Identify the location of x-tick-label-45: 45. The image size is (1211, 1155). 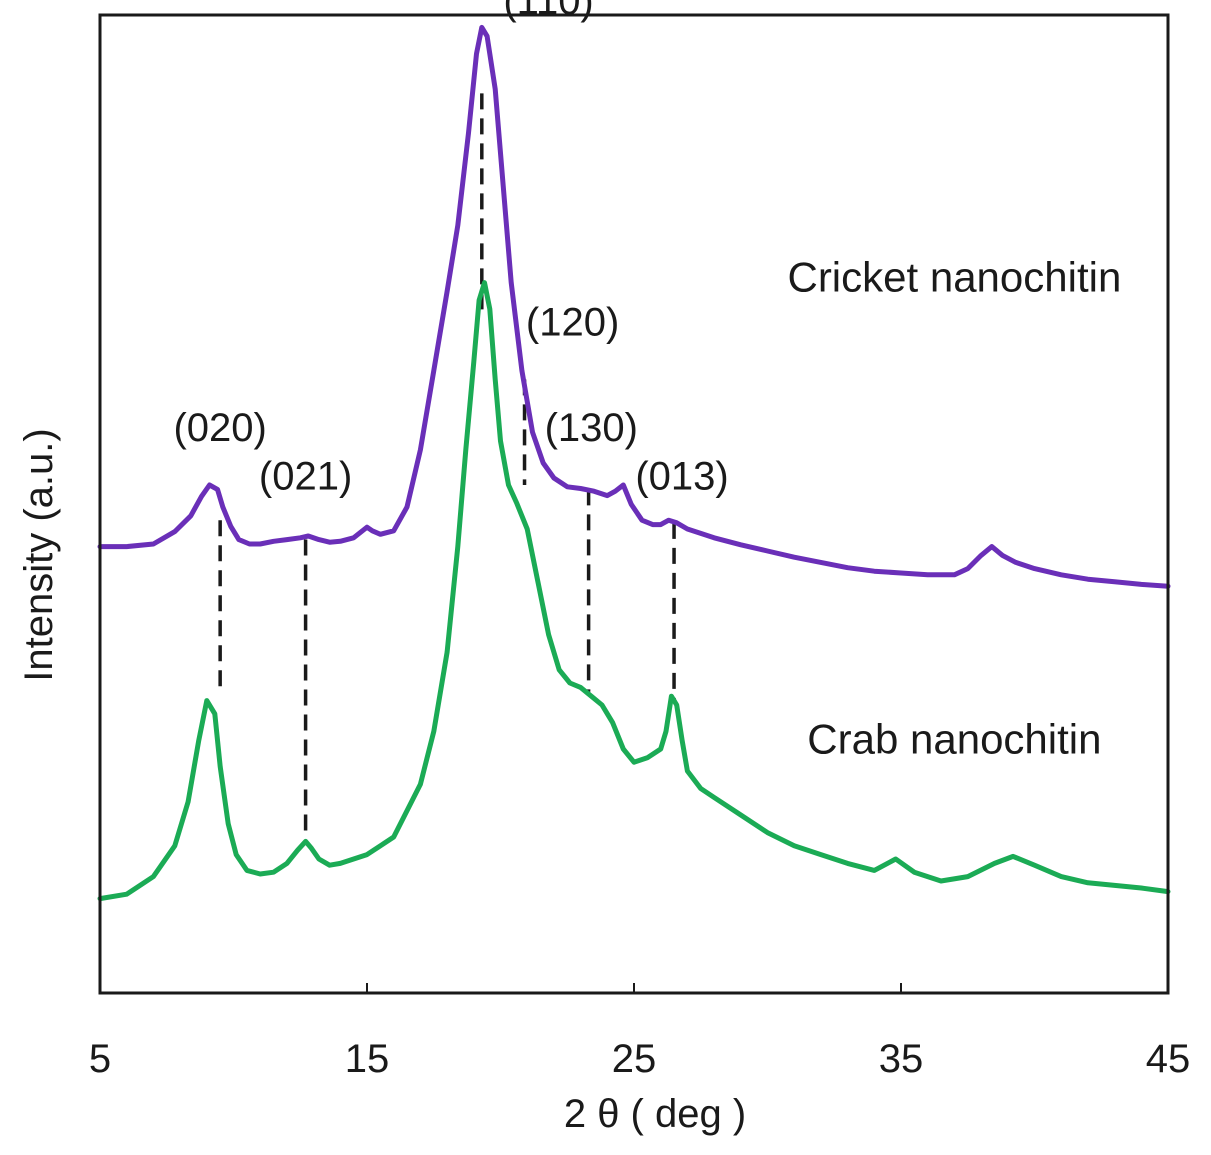
(1168, 1059).